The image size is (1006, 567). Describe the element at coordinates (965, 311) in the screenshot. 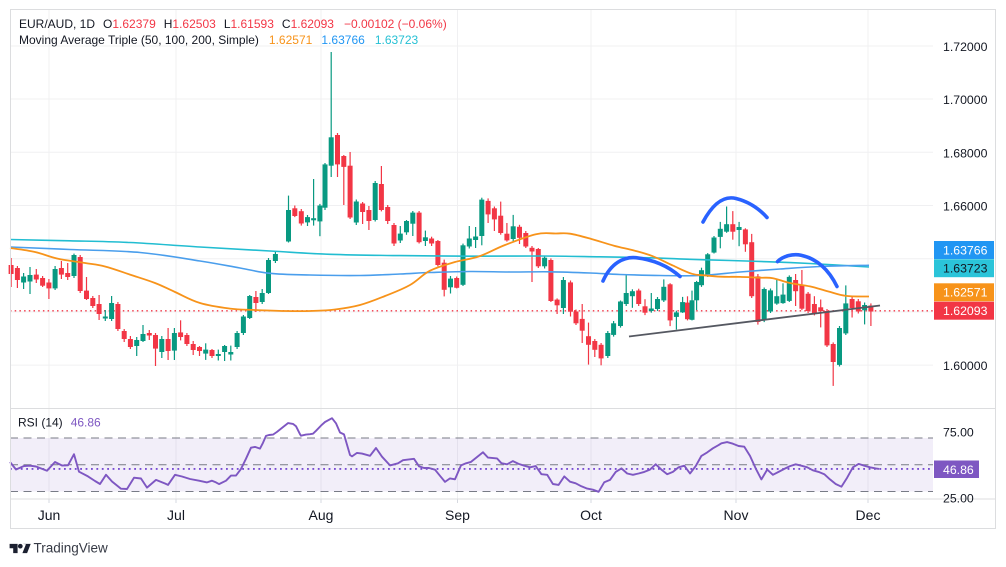

I see `svg-text: 1.62093` at that location.